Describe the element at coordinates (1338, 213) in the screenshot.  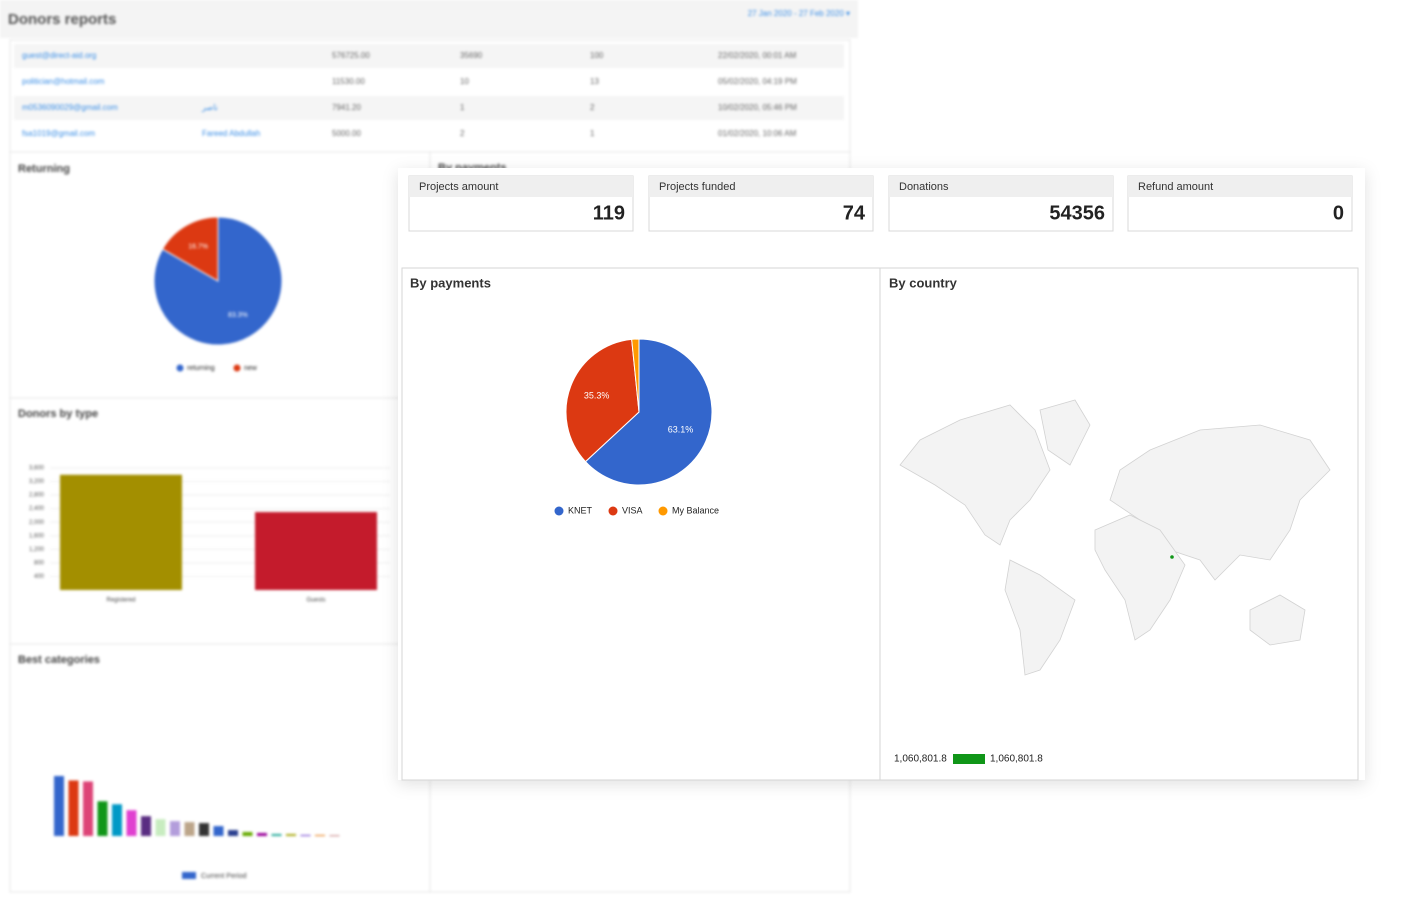
I see `stat-value: 0` at that location.